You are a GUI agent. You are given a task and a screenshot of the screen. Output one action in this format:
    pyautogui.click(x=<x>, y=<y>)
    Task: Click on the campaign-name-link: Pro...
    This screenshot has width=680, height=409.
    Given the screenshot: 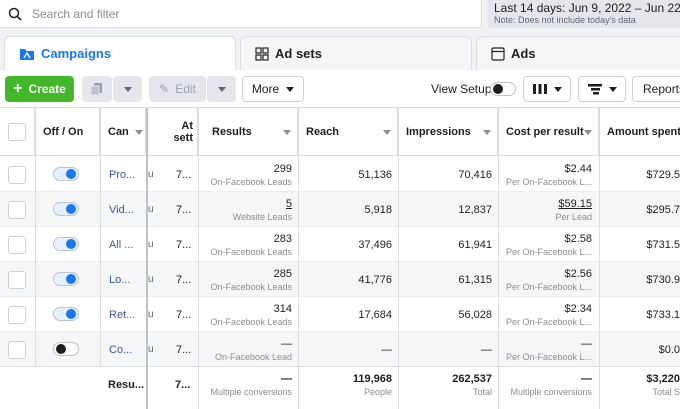 What is the action you would take?
    pyautogui.click(x=122, y=174)
    